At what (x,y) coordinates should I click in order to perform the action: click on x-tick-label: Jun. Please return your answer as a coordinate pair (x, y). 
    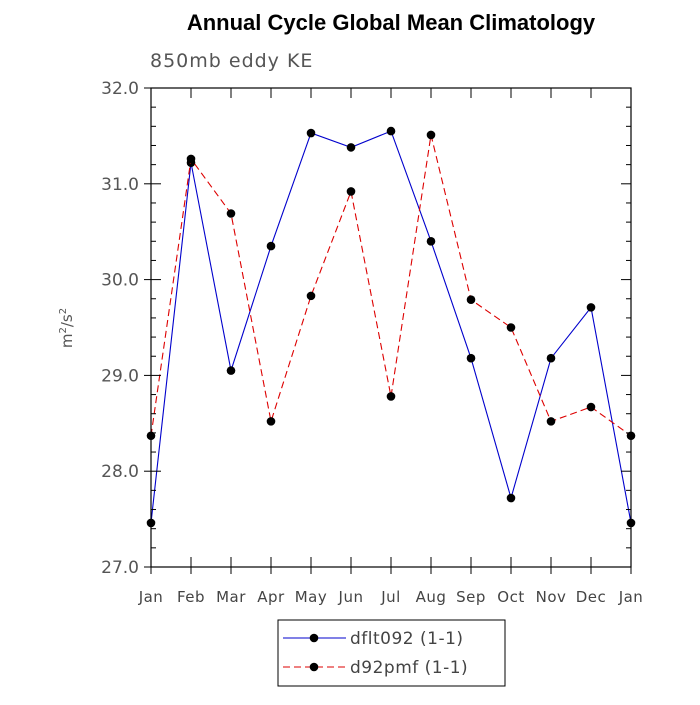
    Looking at the image, I should click on (351, 597).